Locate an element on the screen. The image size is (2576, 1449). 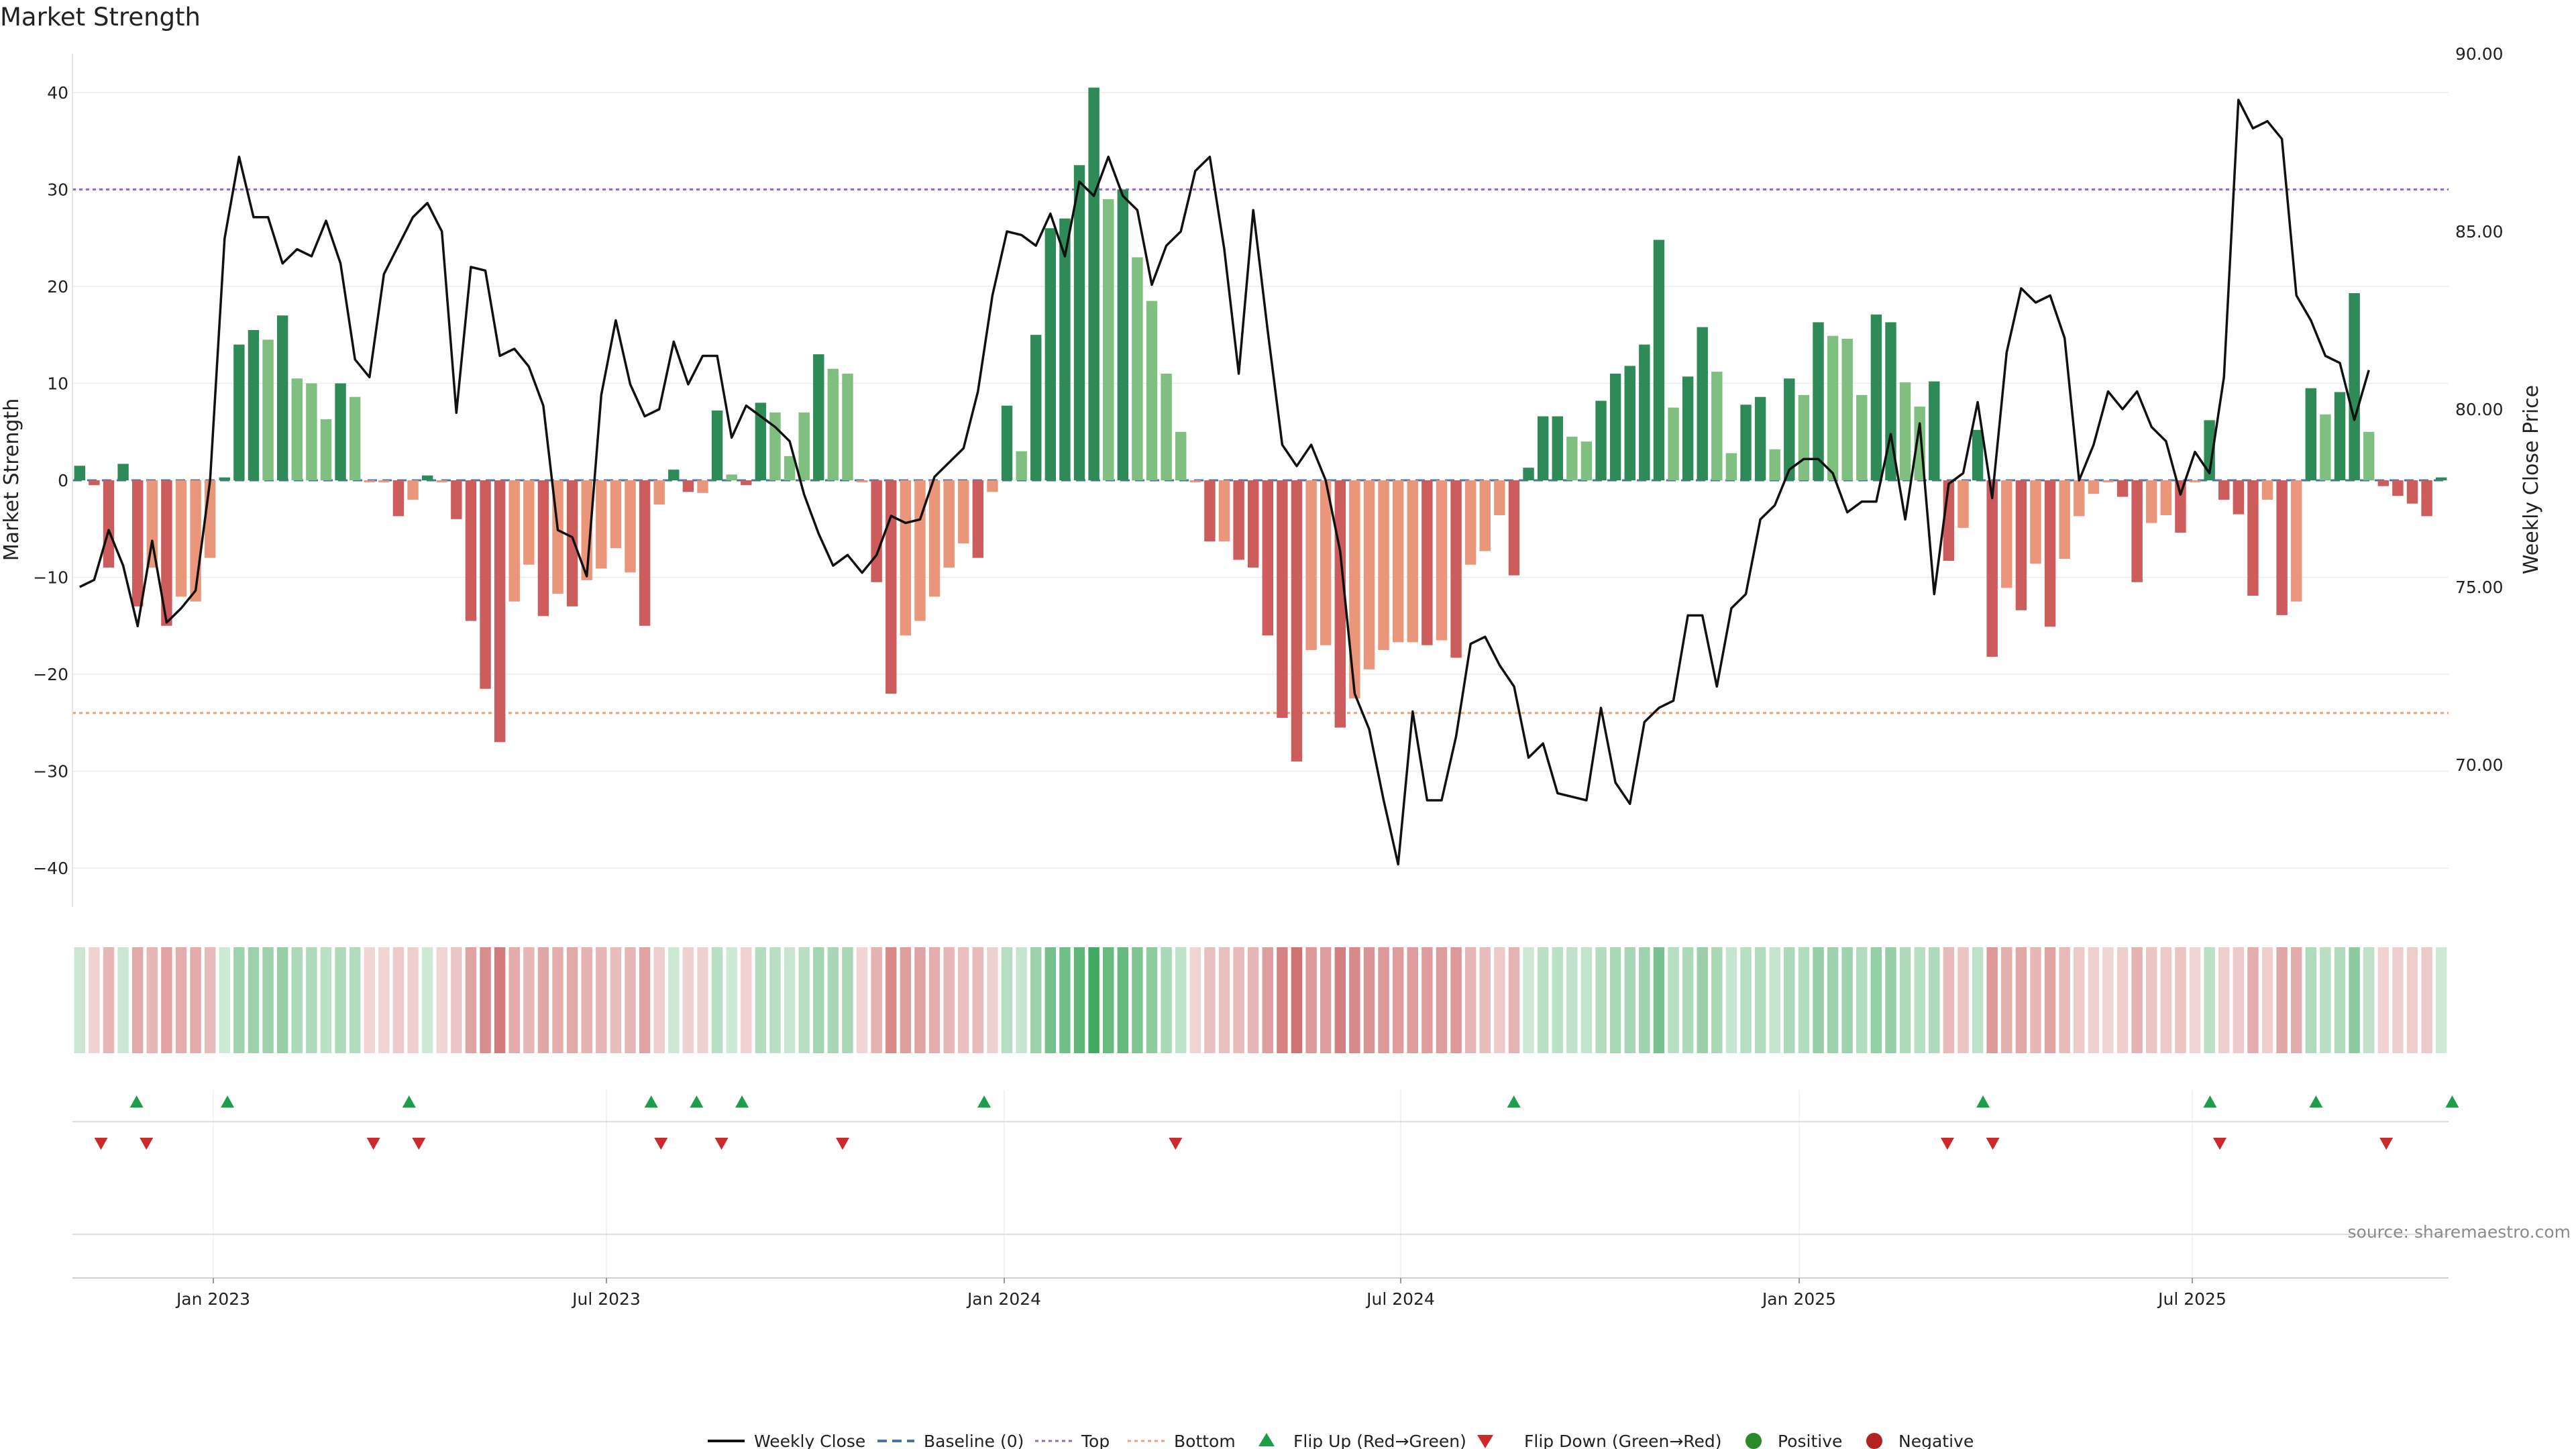
y-tick-label: 40 is located at coordinates (57, 93).